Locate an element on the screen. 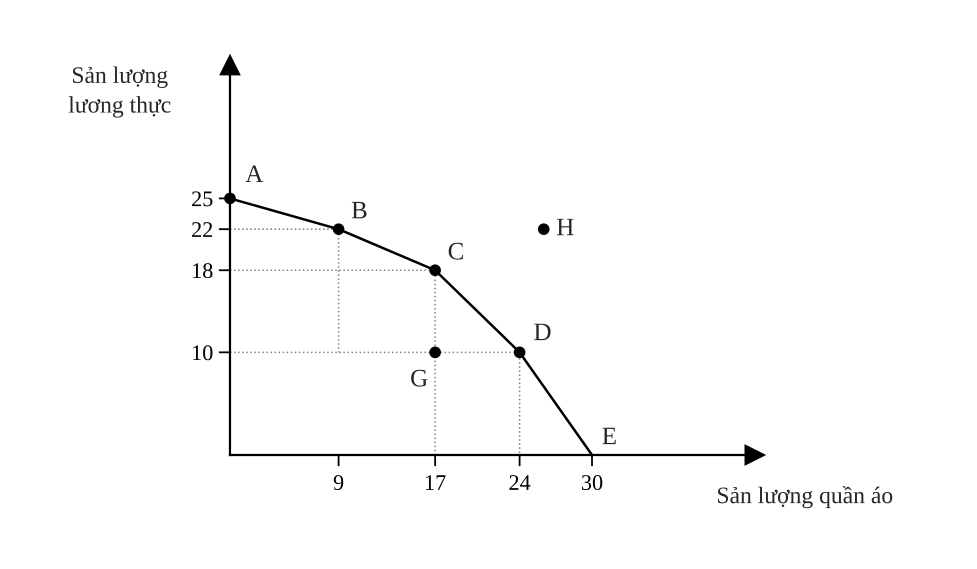  annotation: H is located at coordinates (565, 227).